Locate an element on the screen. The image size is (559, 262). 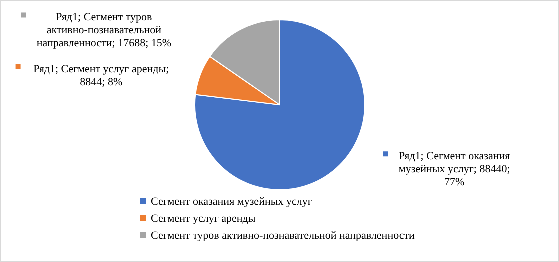
legend-label: Сегмент оказания музейных услуг is located at coordinates (232, 202).